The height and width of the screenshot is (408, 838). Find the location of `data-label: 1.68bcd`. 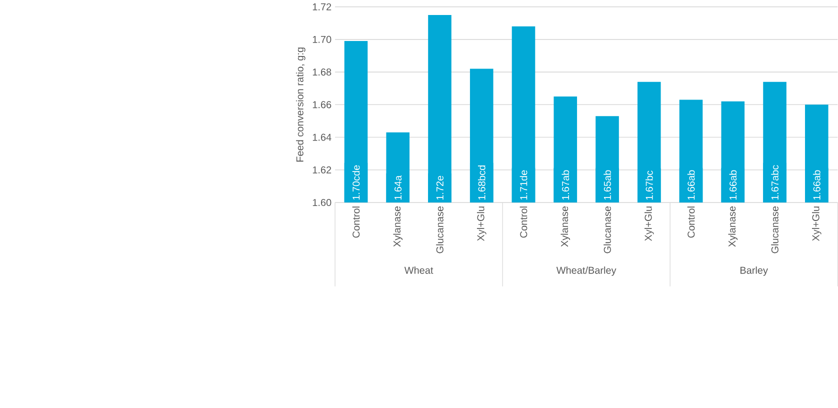

data-label: 1.68bcd is located at coordinates (482, 182).